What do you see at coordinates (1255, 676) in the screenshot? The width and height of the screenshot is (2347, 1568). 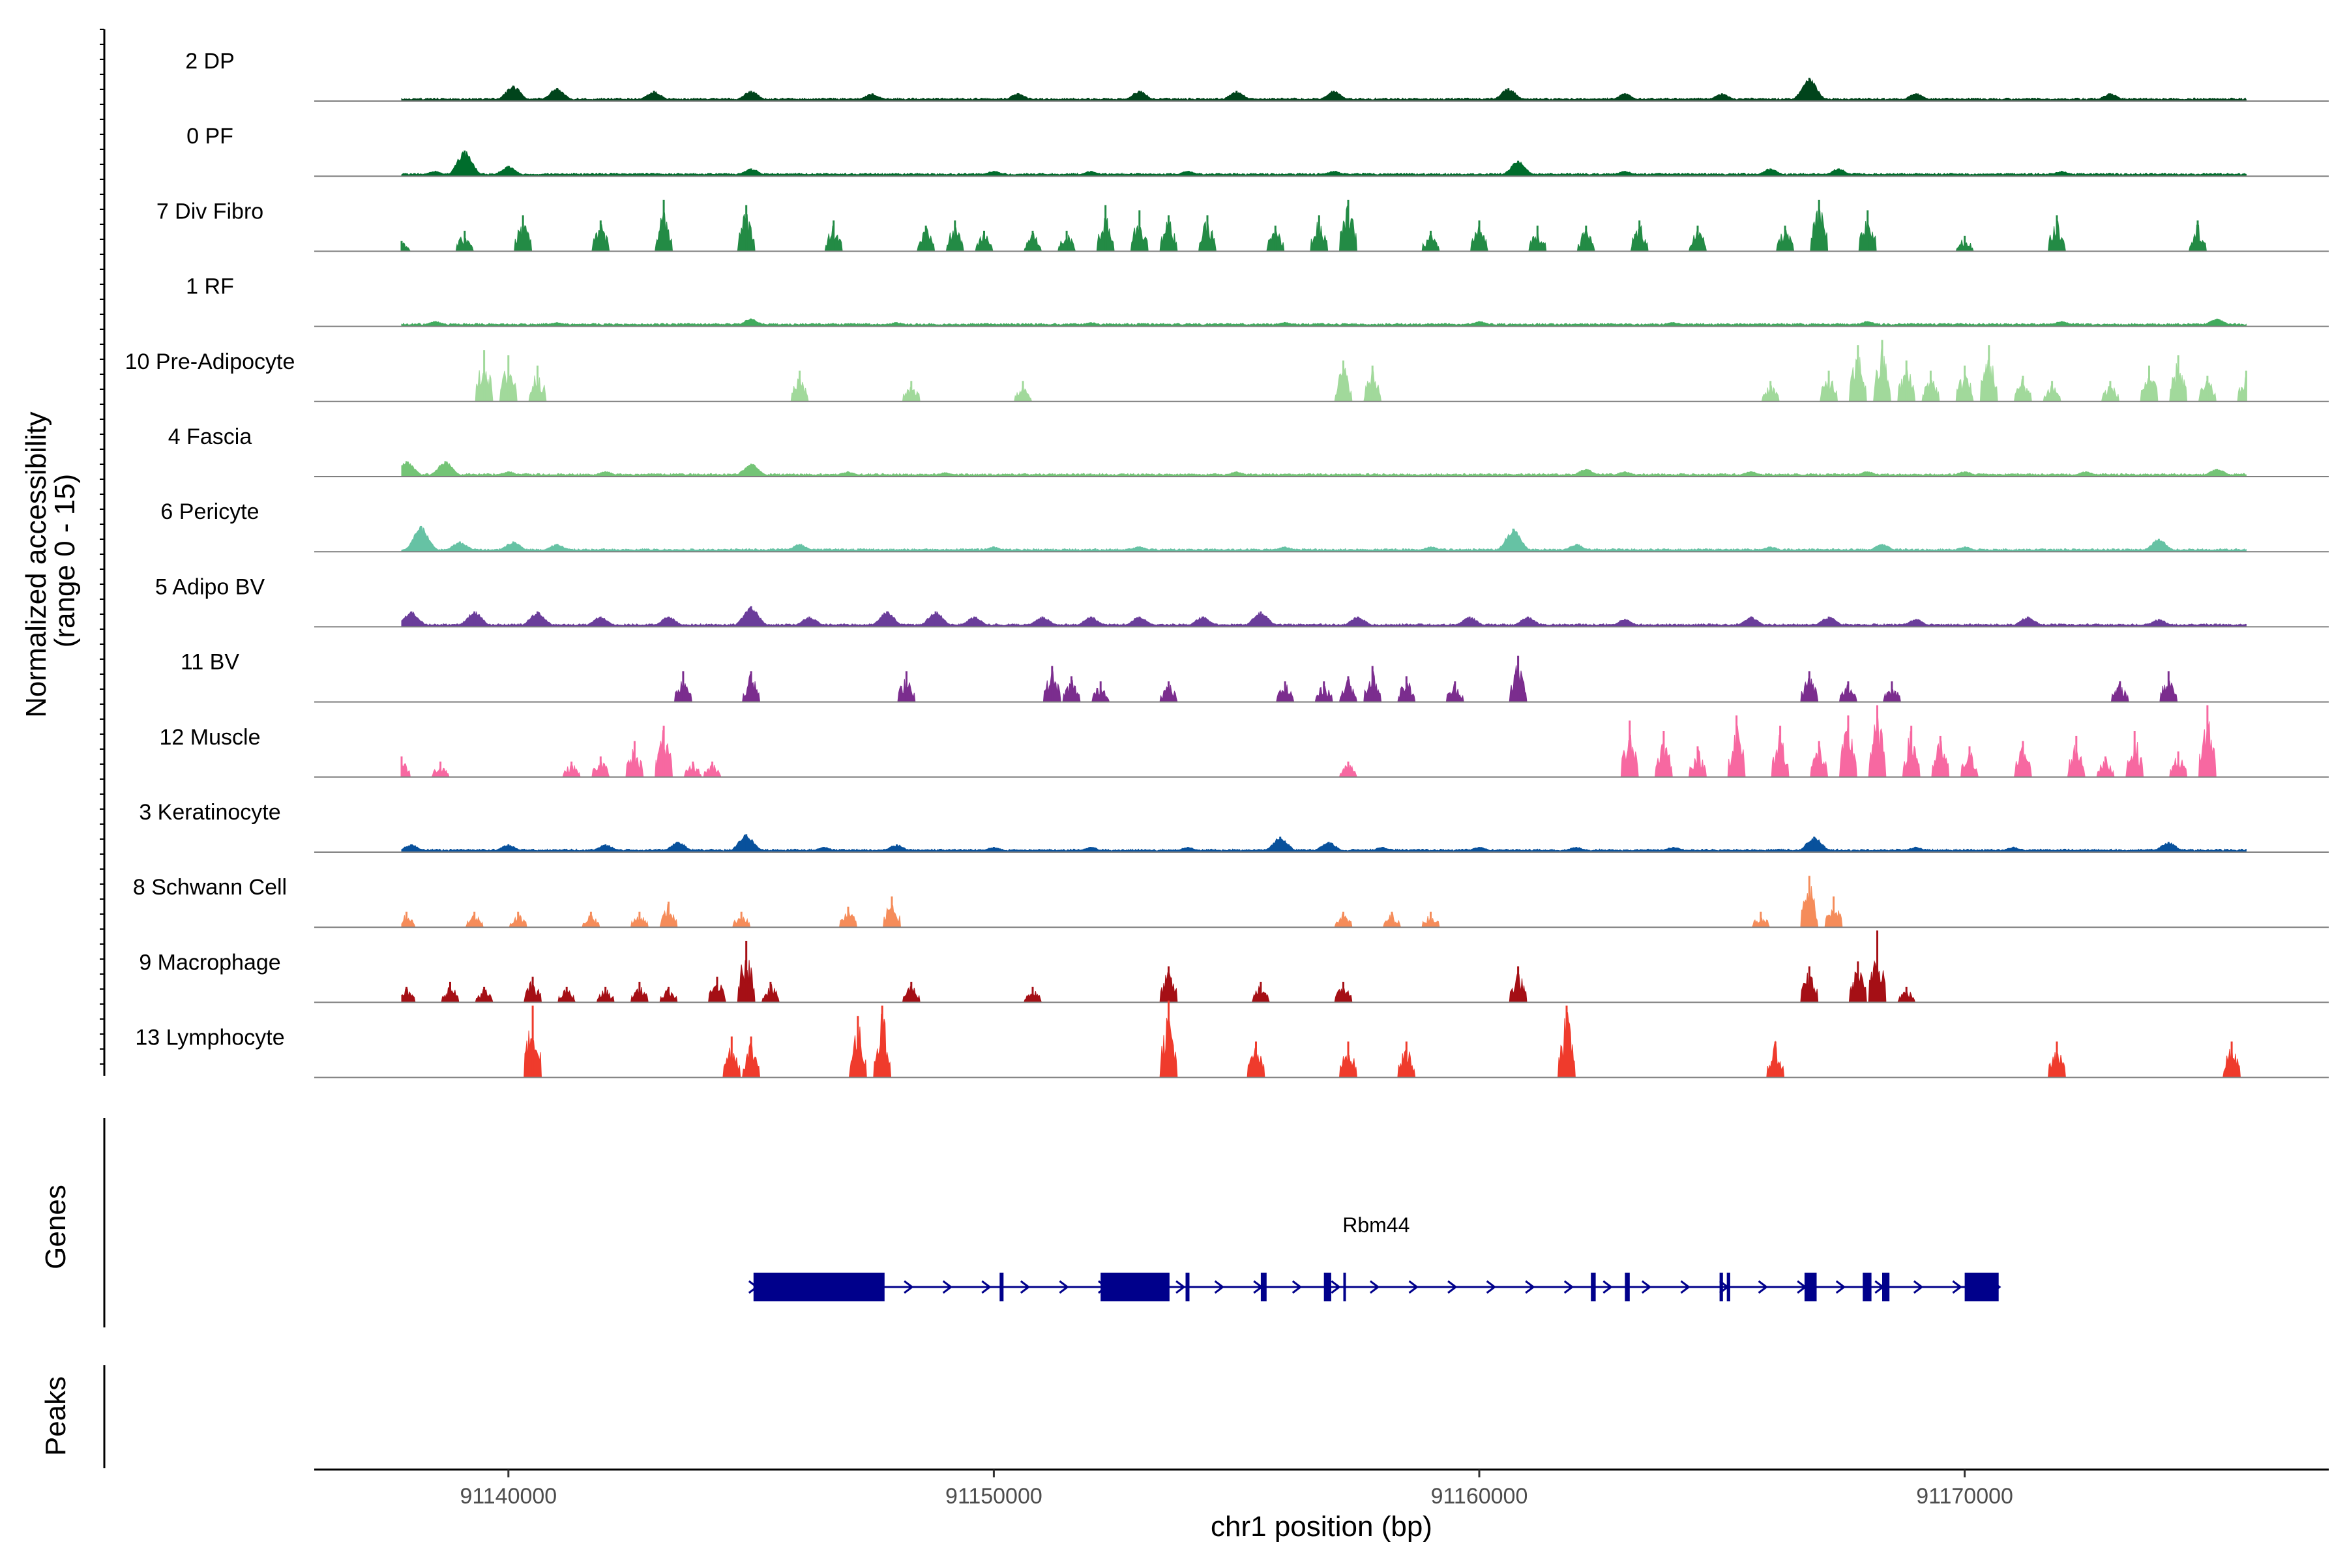 I see `track-9: 11 BV` at bounding box center [1255, 676].